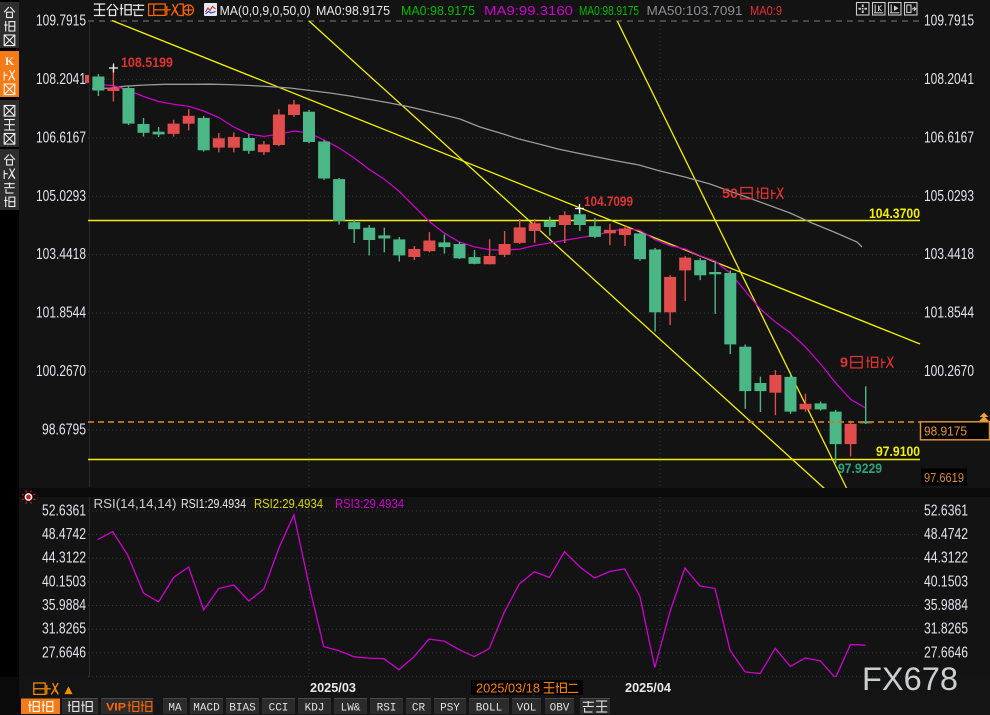 The width and height of the screenshot is (990, 715). What do you see at coordinates (608, 201) in the screenshot?
I see `svg-text: 104.7099` at bounding box center [608, 201].